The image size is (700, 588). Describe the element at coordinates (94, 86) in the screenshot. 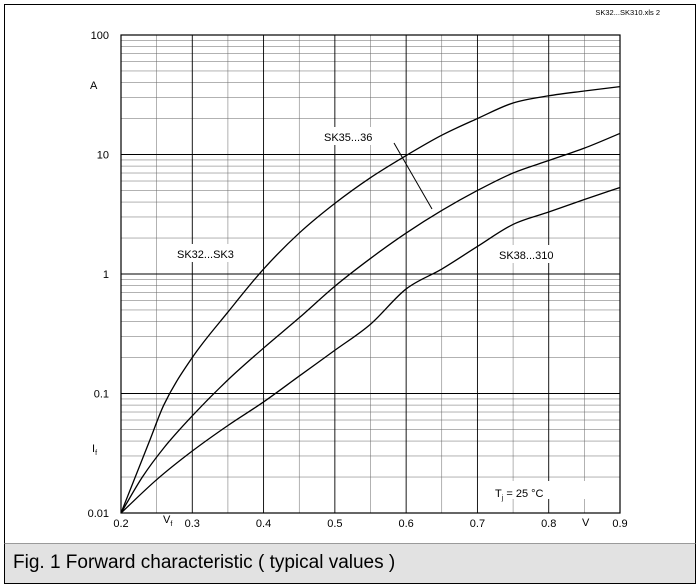

I see `y-unit-label: A` at that location.